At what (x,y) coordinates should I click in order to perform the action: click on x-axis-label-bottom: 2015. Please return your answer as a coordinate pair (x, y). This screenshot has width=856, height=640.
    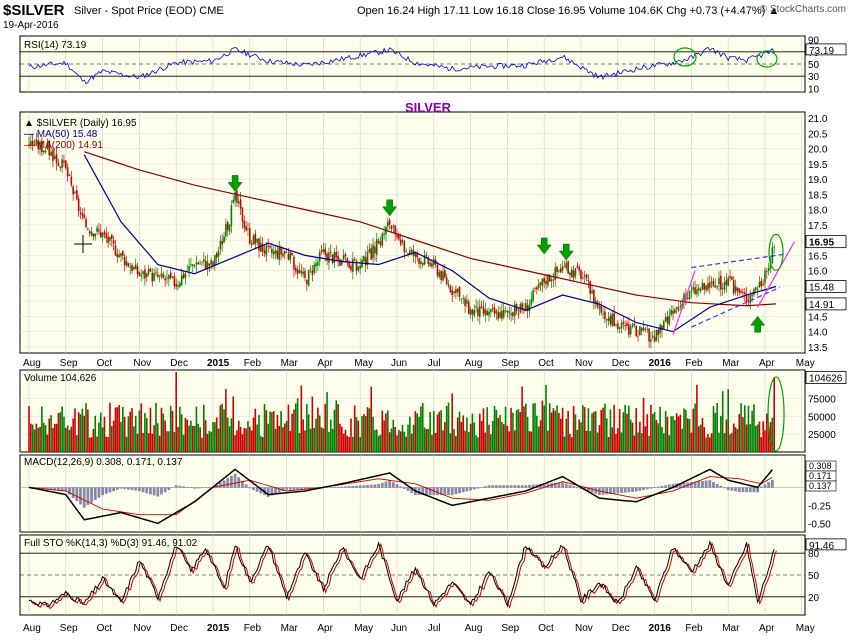
    Looking at the image, I should click on (218, 628).